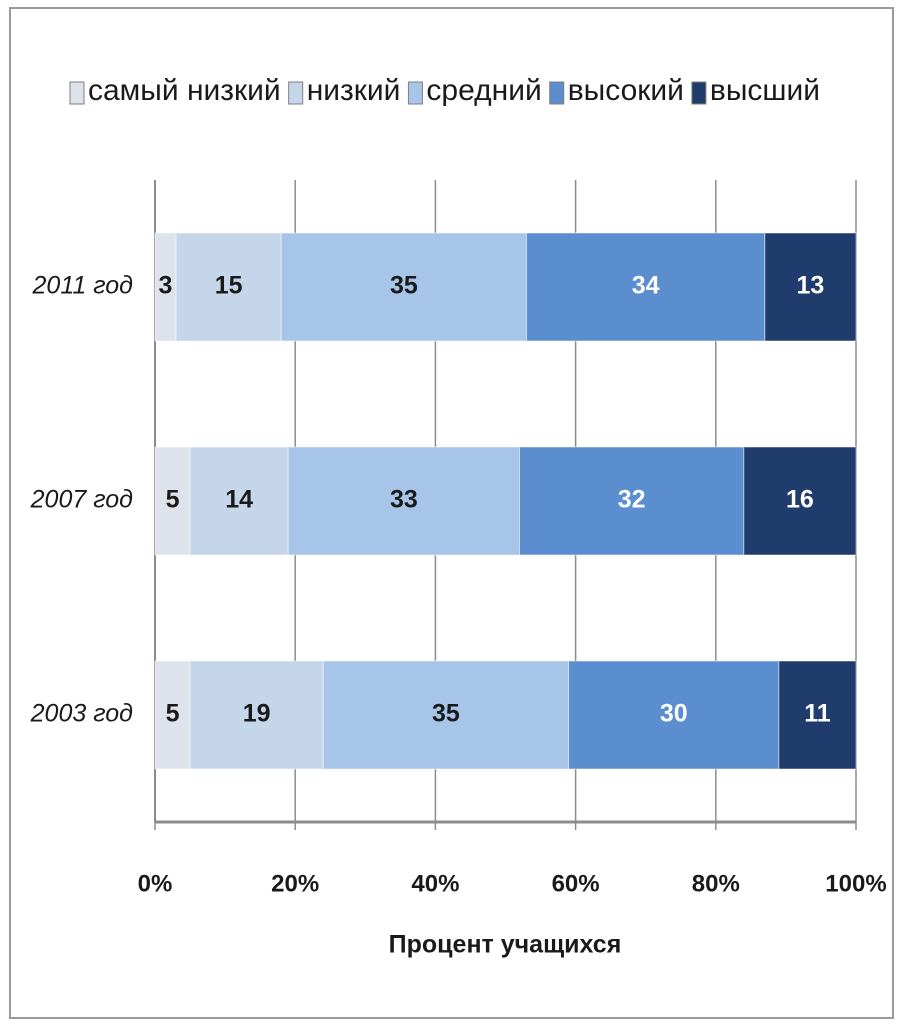 The height and width of the screenshot is (1025, 904). I want to click on data-label: 32, so click(632, 500).